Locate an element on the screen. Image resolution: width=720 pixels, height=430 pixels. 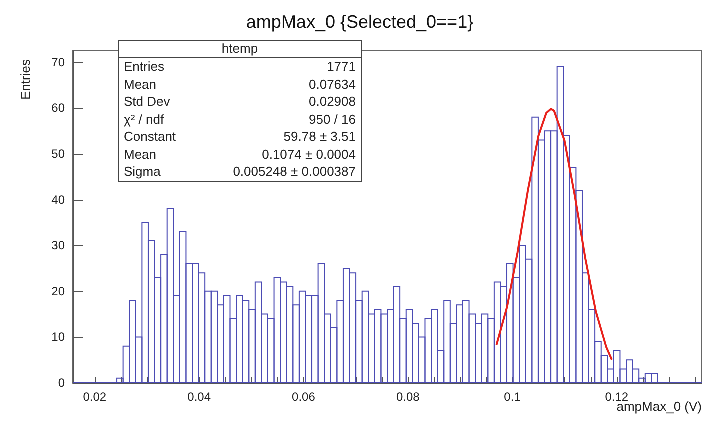
line-series is located at coordinates (554, 234).